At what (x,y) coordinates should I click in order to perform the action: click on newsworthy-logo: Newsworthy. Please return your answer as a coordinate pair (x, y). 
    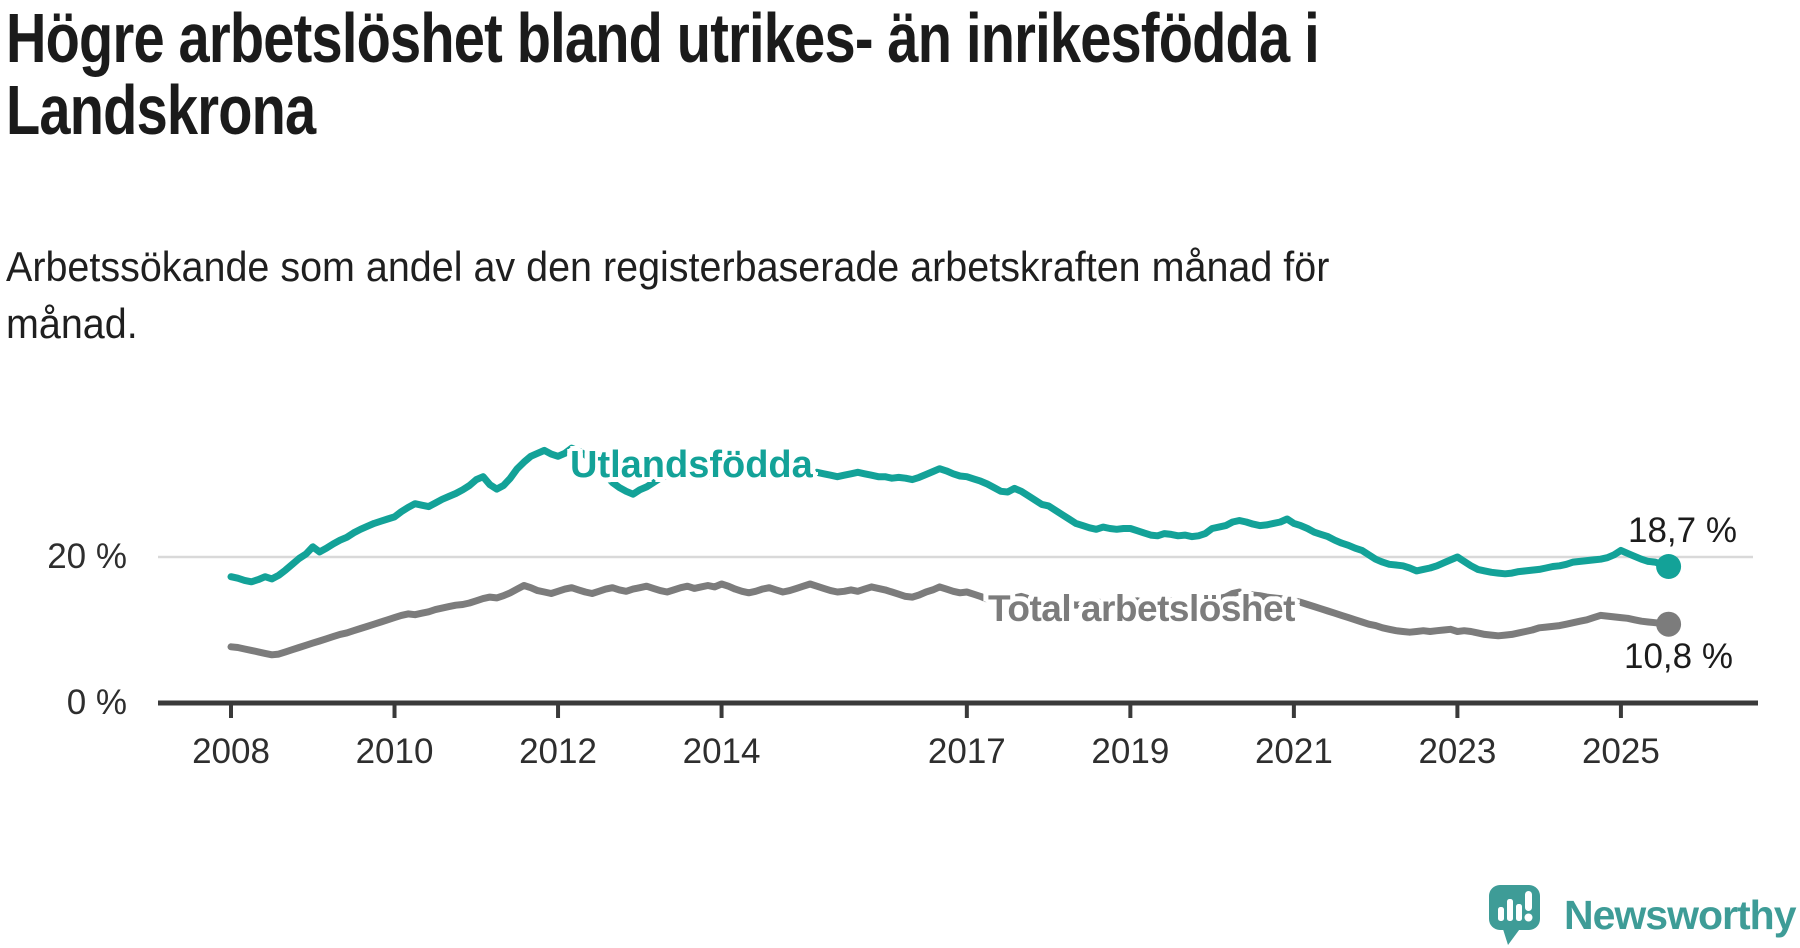
    Looking at the image, I should click on (1642, 915).